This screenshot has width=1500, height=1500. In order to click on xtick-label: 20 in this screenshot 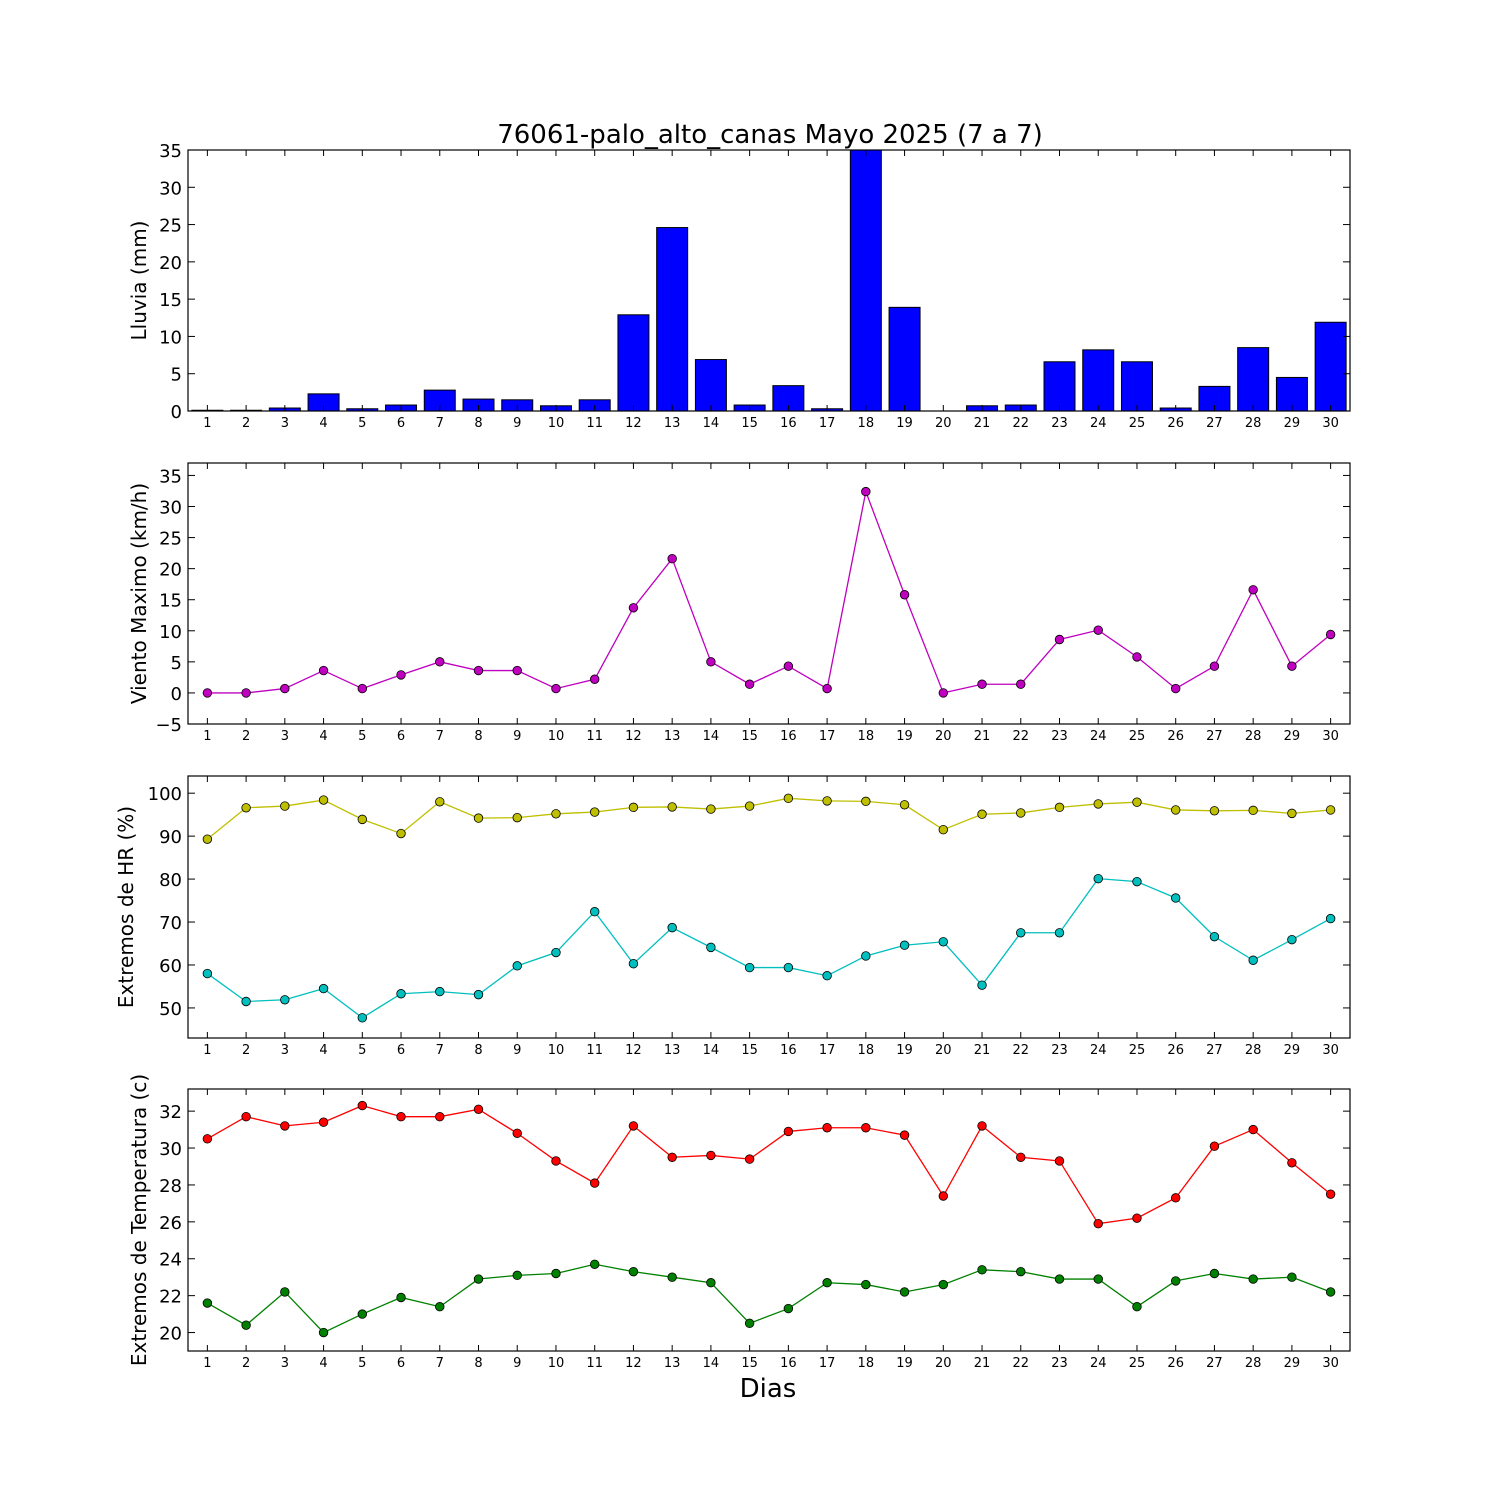, I will do `click(943, 1363)`.